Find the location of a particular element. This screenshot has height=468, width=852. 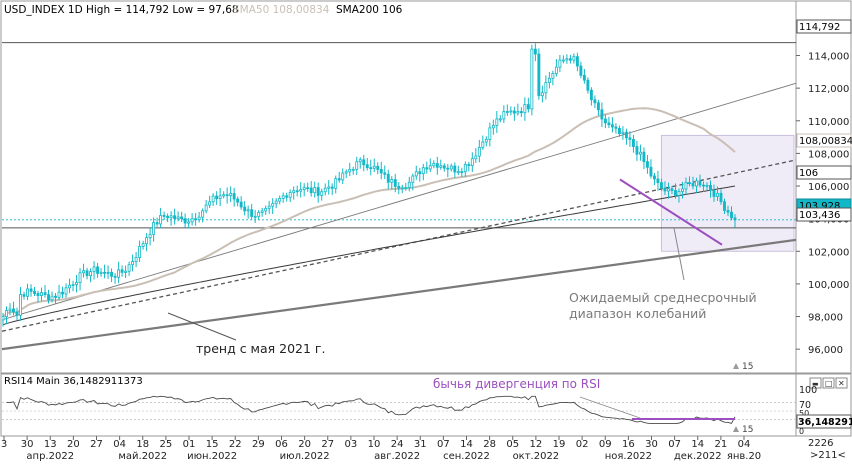

time-tick-day: 12 is located at coordinates (536, 444).